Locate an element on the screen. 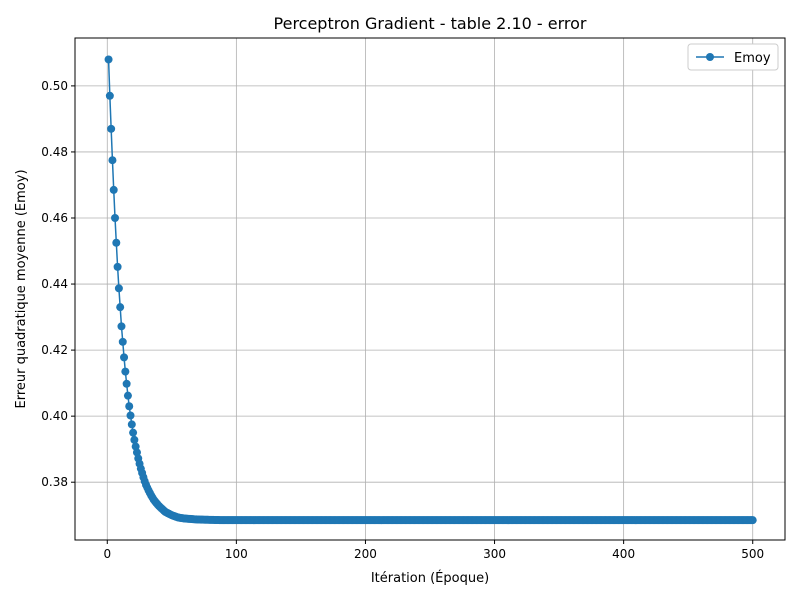 The width and height of the screenshot is (800, 600). x-tick-label: 100 is located at coordinates (236, 554).